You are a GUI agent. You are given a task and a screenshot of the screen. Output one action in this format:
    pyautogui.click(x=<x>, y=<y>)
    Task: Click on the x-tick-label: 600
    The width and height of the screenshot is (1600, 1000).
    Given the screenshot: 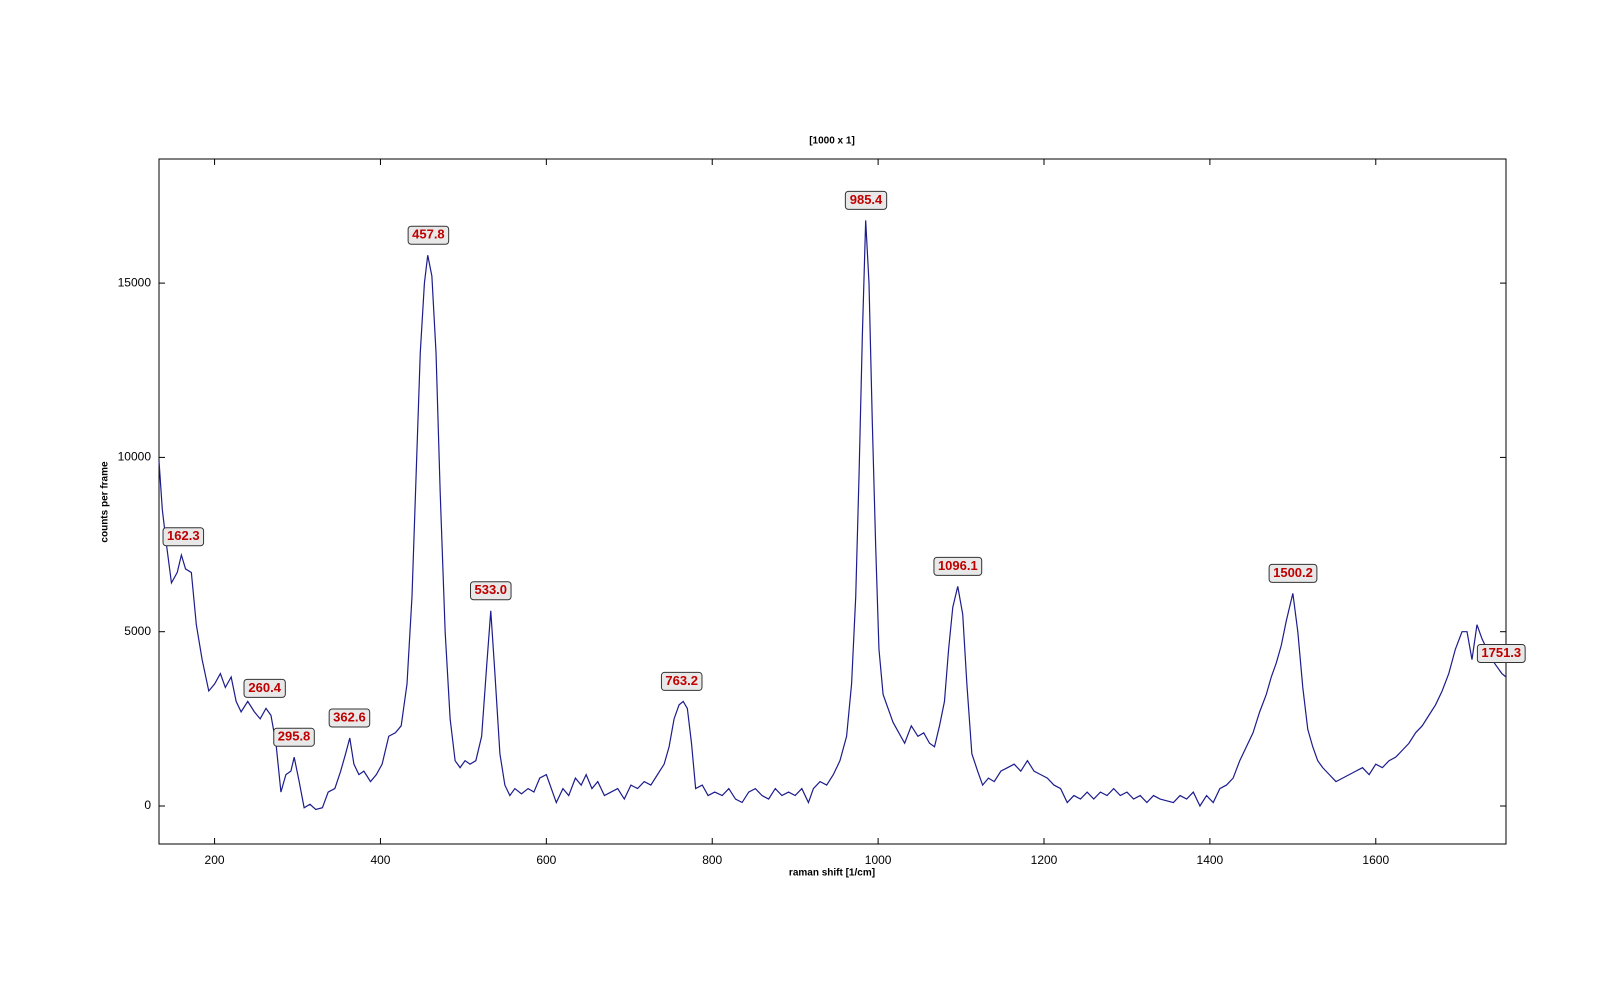 What is the action you would take?
    pyautogui.click(x=546, y=860)
    